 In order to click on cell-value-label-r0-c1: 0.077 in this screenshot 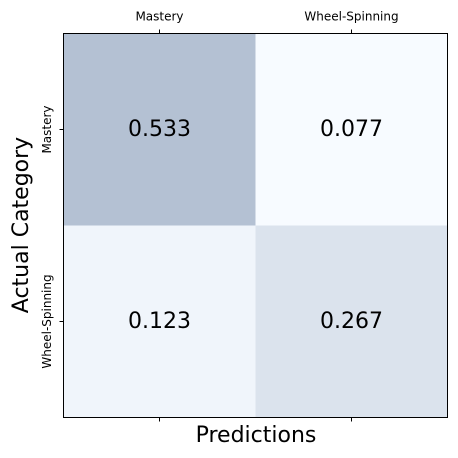, I will do `click(351, 129)`.